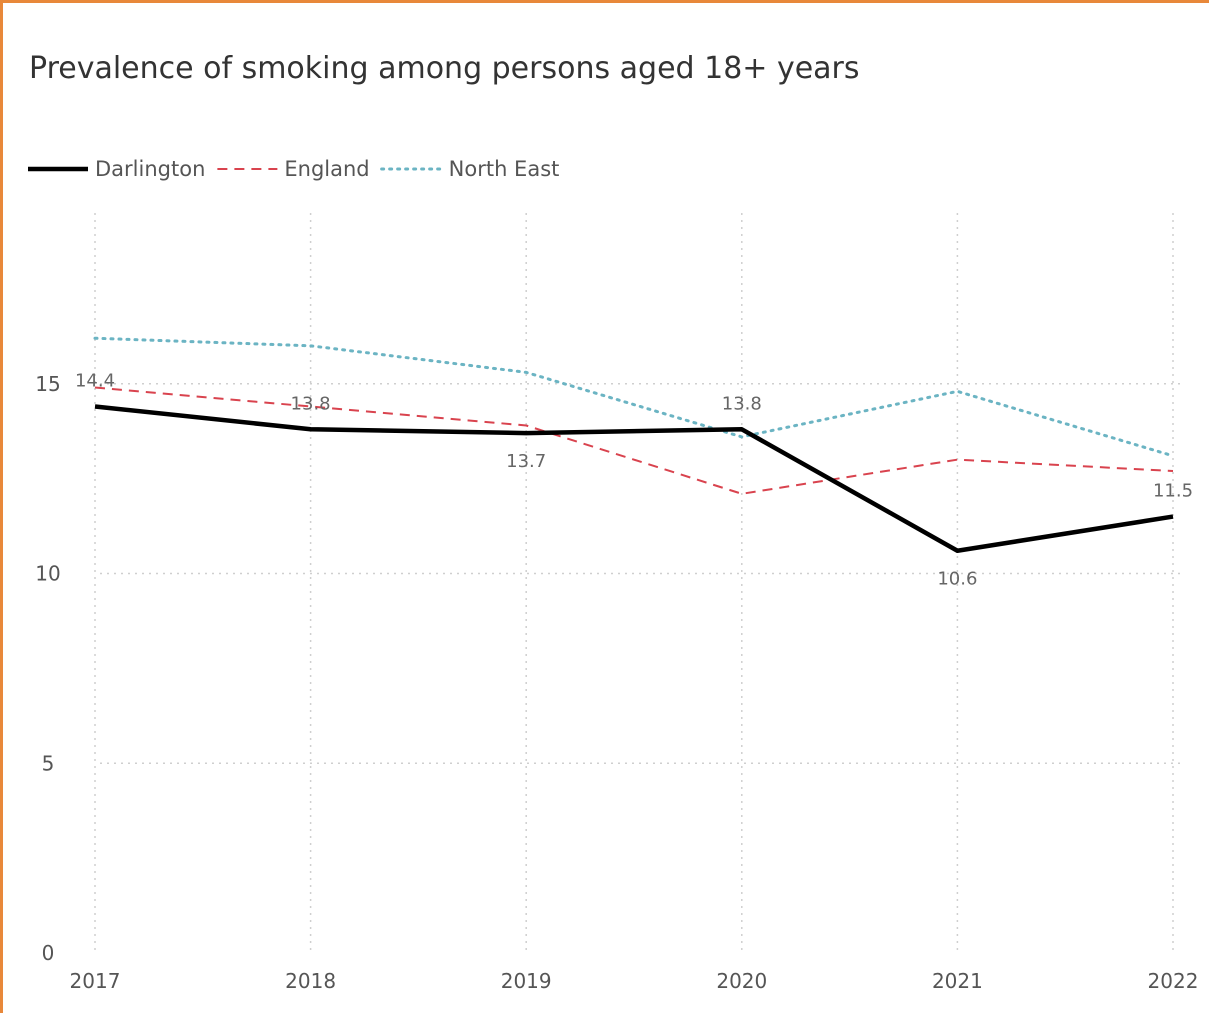  I want to click on legend-label-darlington: Darlington, so click(150, 169).